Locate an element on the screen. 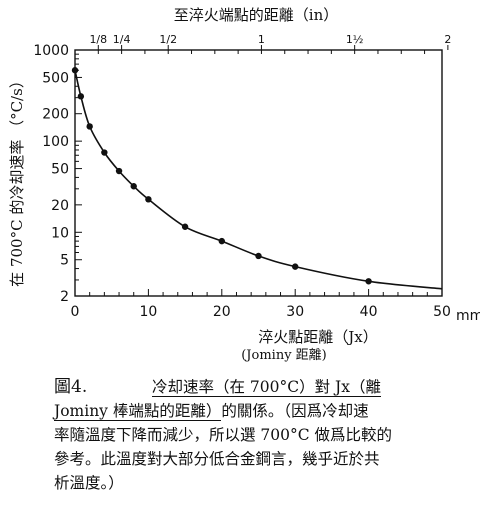 The height and width of the screenshot is (510, 480). x-tick-label: 20 is located at coordinates (222, 312).